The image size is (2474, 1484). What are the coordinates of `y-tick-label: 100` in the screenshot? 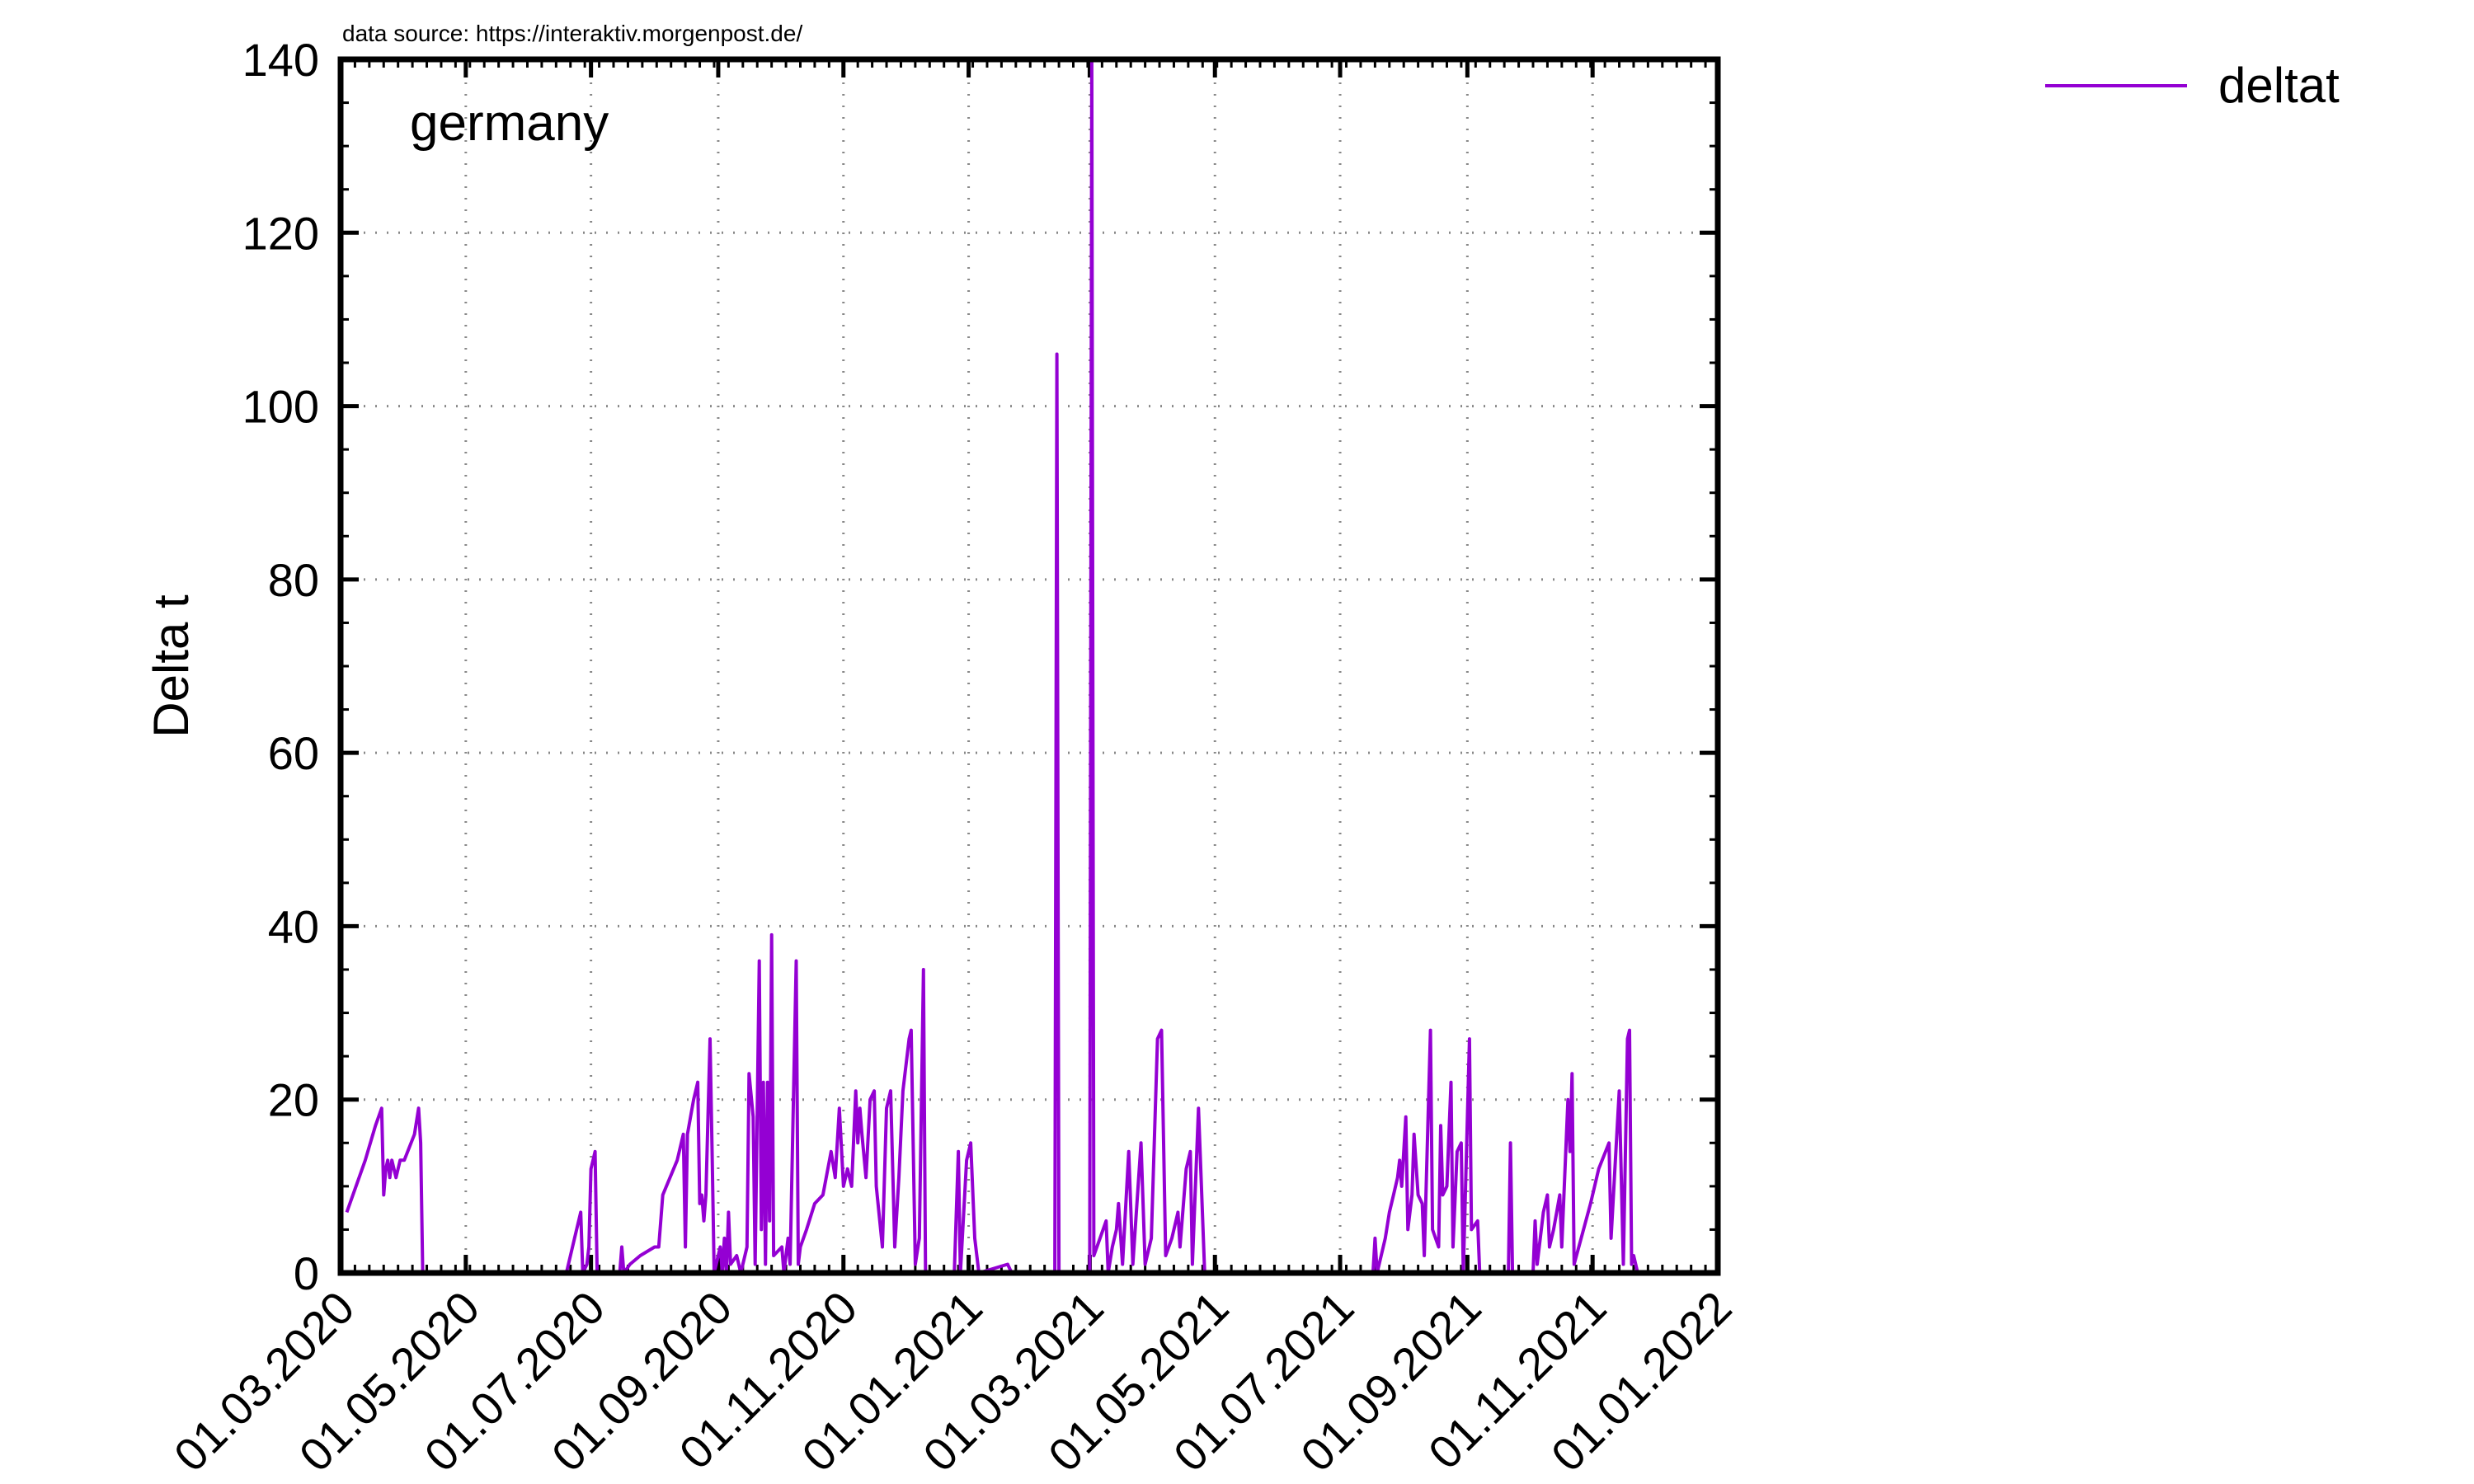 It's located at (280, 407).